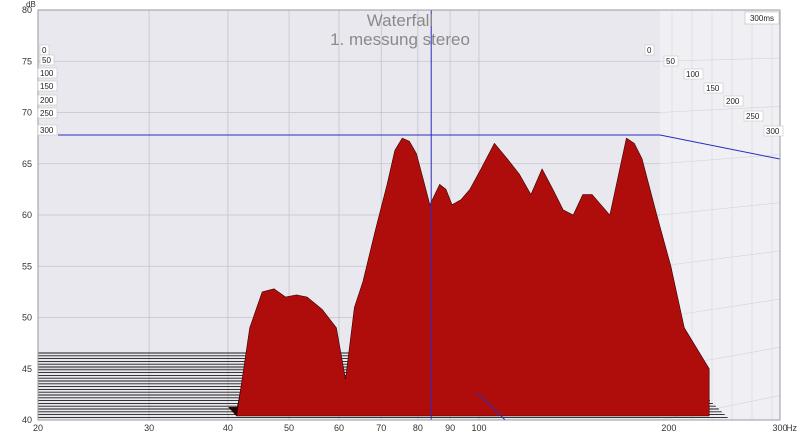 This screenshot has width=800, height=438. What do you see at coordinates (27, 266) in the screenshot?
I see `y-tick-label: 55` at bounding box center [27, 266].